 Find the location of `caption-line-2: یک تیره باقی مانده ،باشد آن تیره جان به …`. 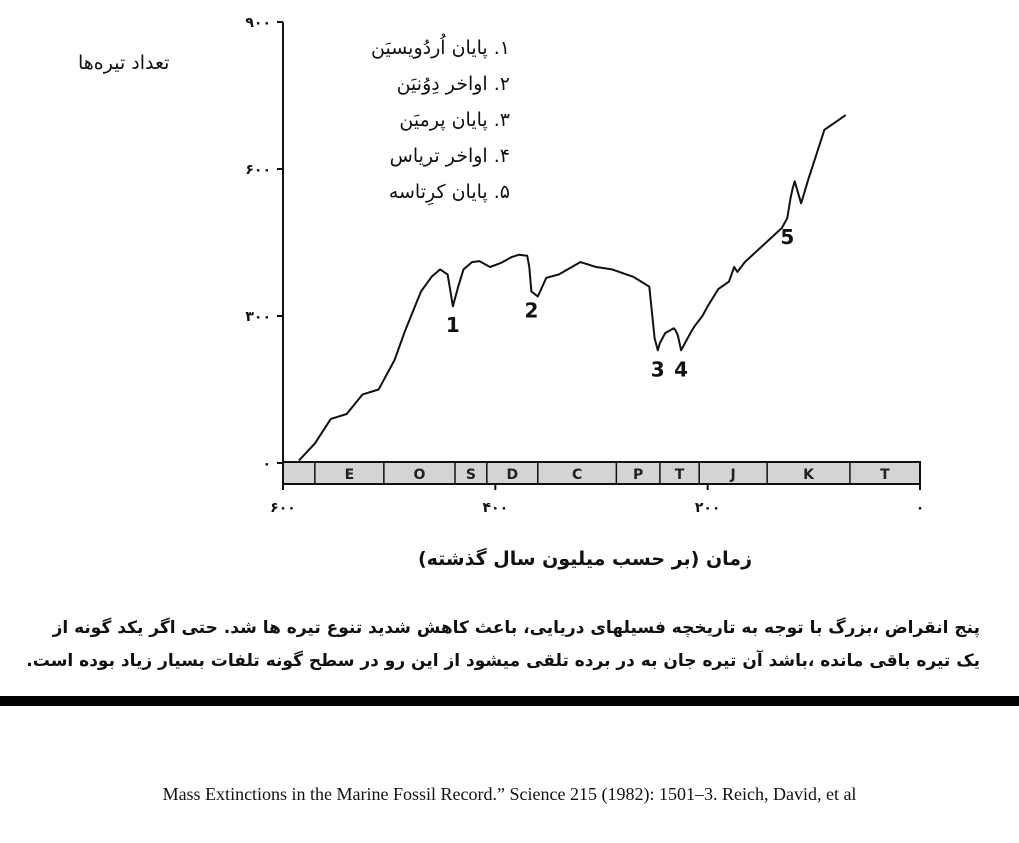

caption-line-2: یک تیره باقی مانده ،باشد آن تیره جان به … is located at coordinates (503, 661).